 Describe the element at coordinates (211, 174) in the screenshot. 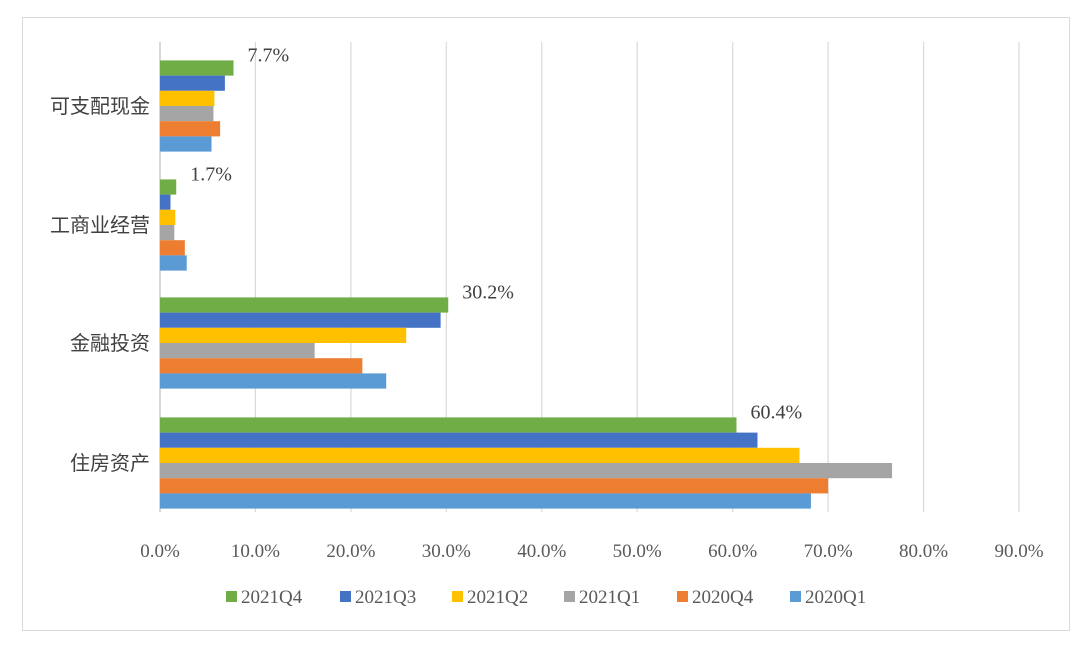

I see `data-label: 1.7%` at that location.